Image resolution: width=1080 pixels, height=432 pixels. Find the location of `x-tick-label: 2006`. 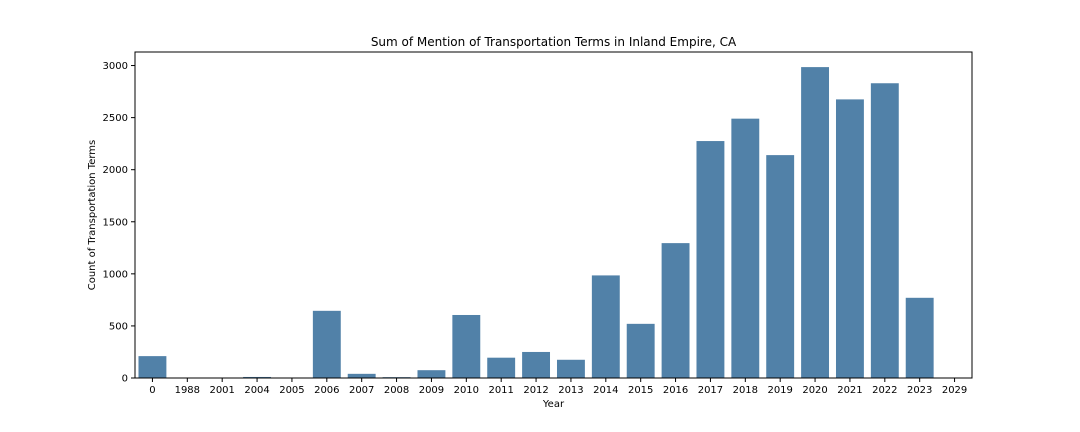

x-tick-label: 2006 is located at coordinates (326, 390).